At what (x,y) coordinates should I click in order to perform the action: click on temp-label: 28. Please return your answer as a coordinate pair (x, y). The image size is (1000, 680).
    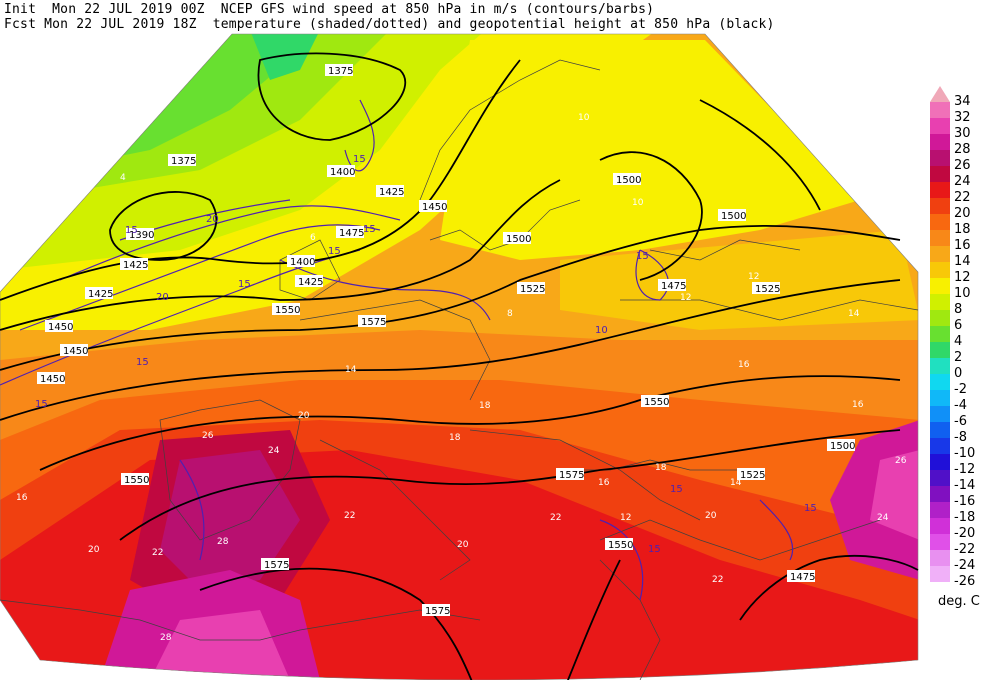
    Looking at the image, I should click on (223, 542).